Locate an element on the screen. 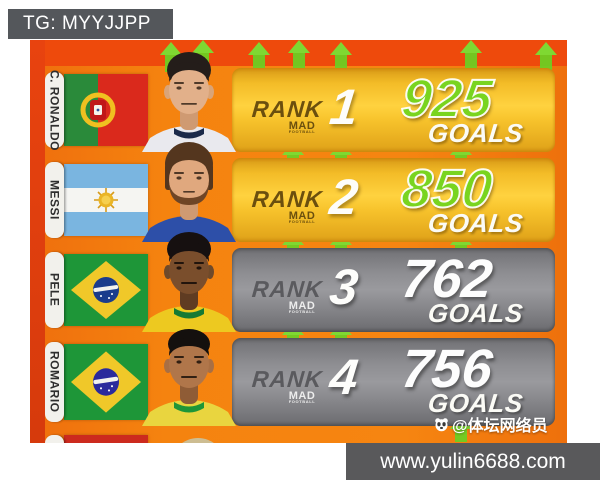 Image resolution: width=600 pixels, height=480 pixels. player-name-pill: ROMARIO is located at coordinates (54, 382).